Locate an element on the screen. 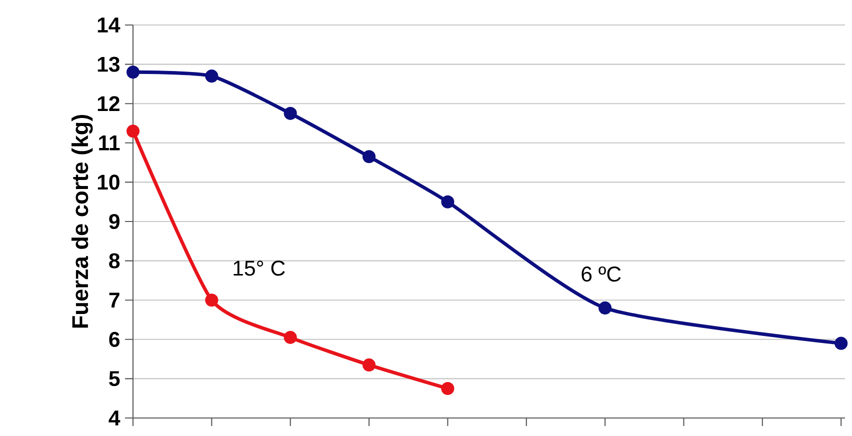 Image resolution: width=852 pixels, height=436 pixels. y-tick-label: 7 is located at coordinates (114, 300).